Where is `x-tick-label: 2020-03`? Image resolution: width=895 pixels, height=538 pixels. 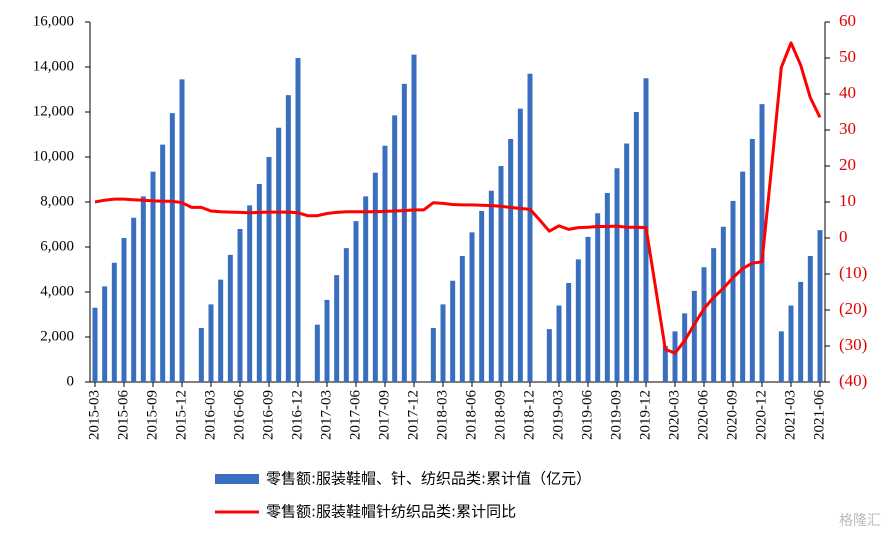
x-tick-label: 2020-03 is located at coordinates (674, 415).